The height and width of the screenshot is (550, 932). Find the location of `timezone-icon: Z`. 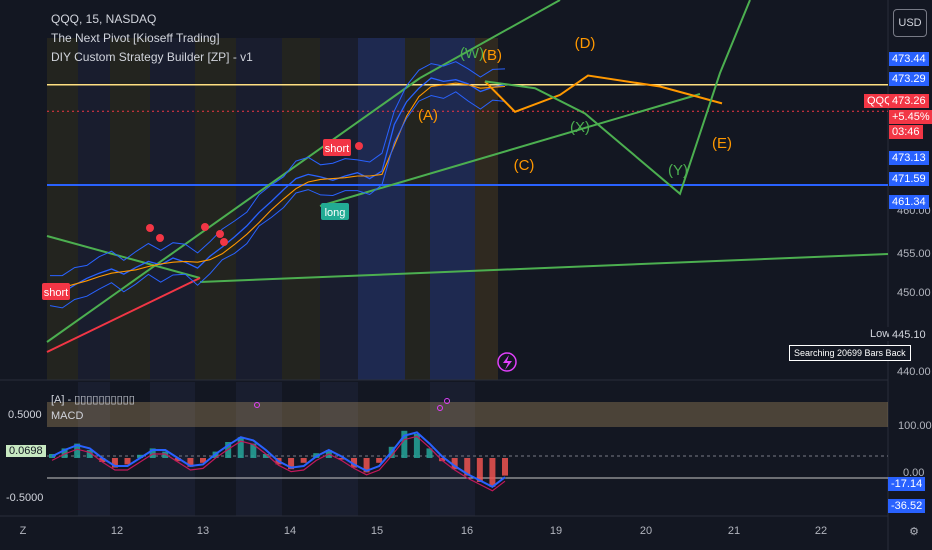

timezone-icon: Z is located at coordinates (23, 531).